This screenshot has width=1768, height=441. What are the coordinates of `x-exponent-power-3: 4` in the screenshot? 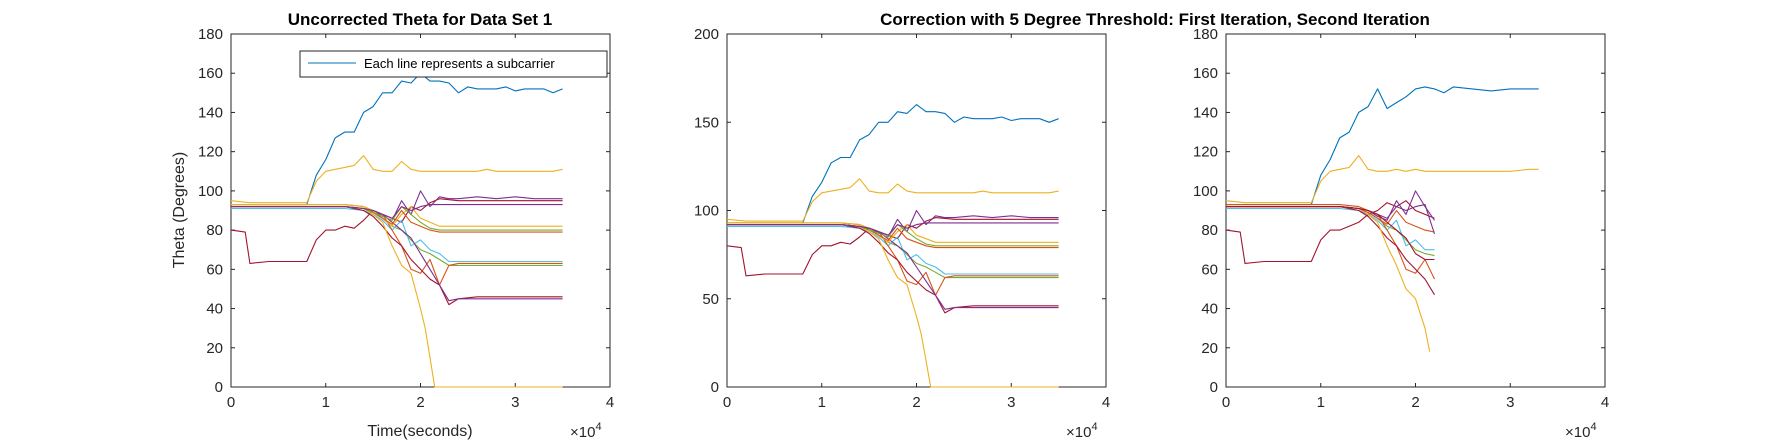 It's located at (1593, 427).